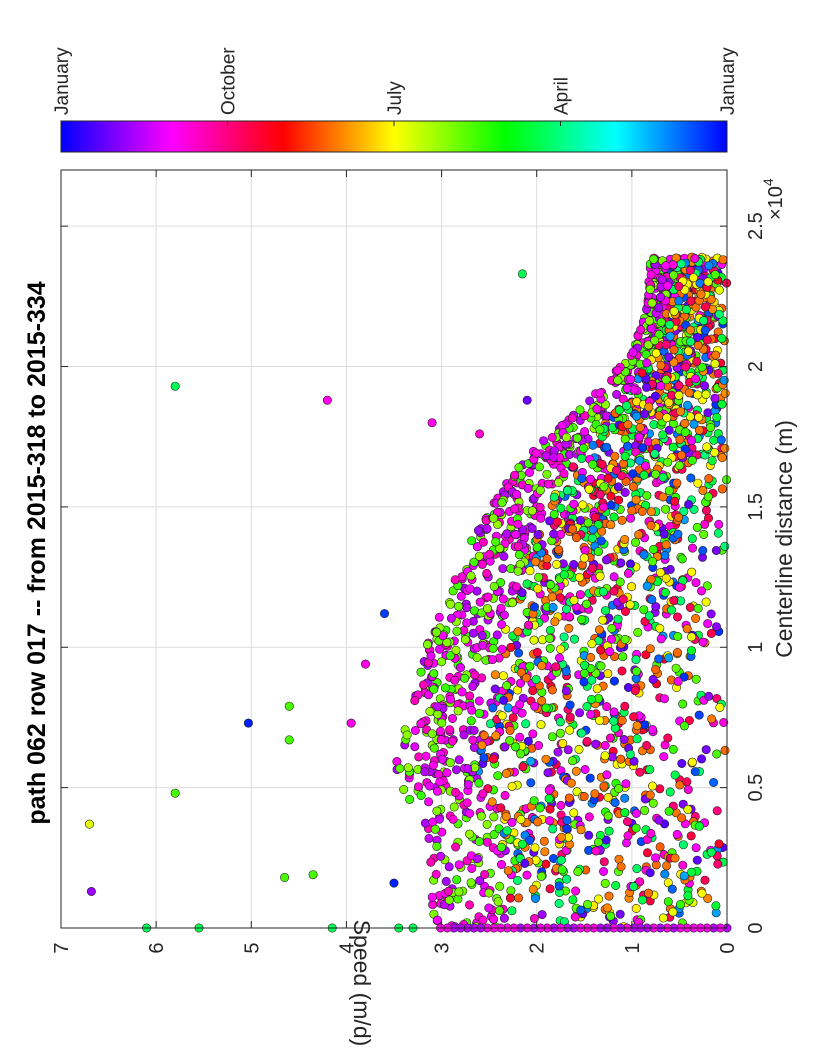  What do you see at coordinates (62, 81) in the screenshot?
I see `colorbar-label: January` at bounding box center [62, 81].